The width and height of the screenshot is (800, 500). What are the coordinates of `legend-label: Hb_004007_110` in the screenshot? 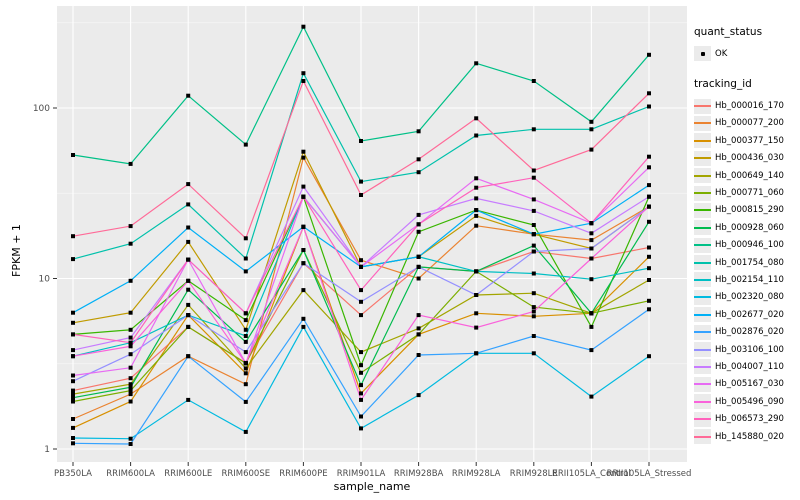 It's located at (749, 366).